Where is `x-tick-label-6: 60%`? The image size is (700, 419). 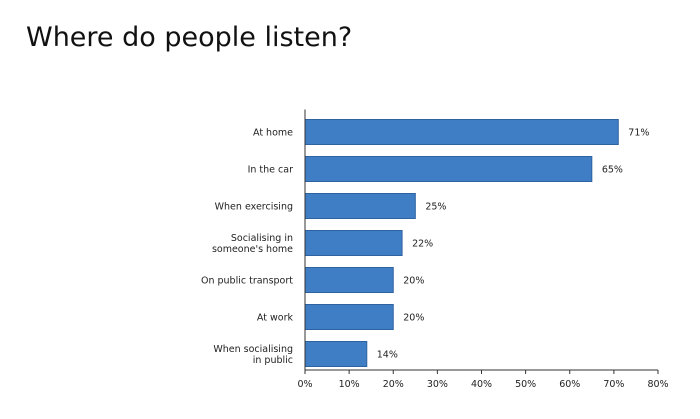 x-tick-label-6: 60% is located at coordinates (569, 384).